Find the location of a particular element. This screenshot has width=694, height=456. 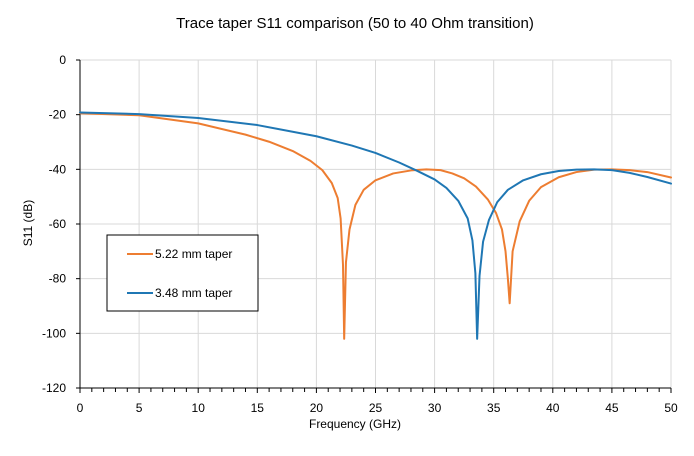

x-tick-label: 30 is located at coordinates (435, 408).